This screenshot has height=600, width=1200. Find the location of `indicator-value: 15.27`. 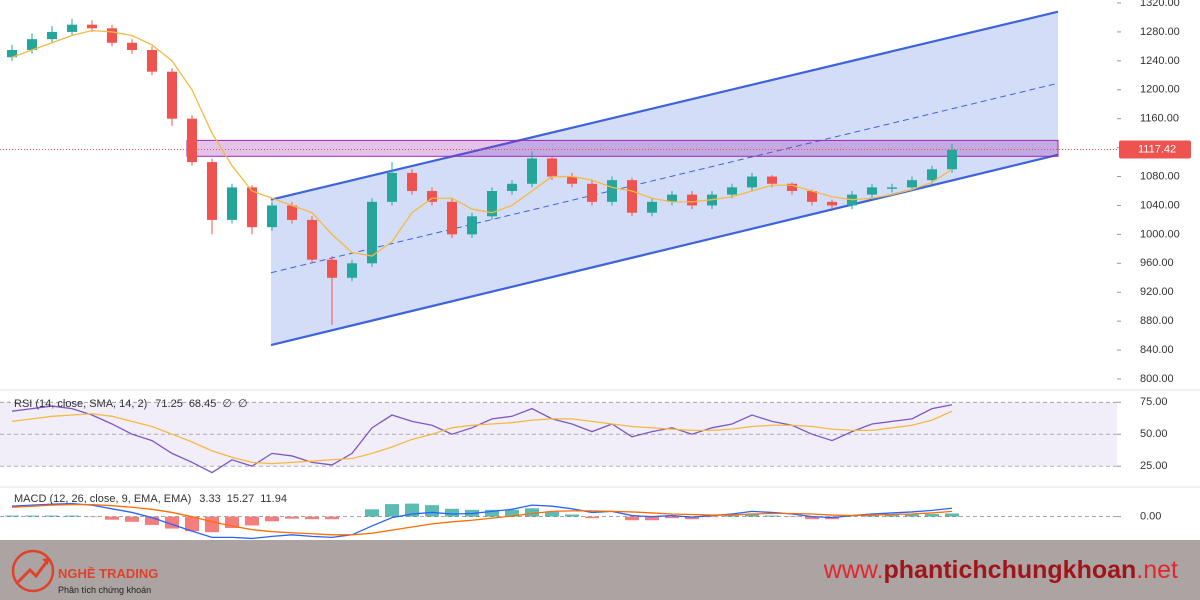

indicator-value: 15.27 is located at coordinates (241, 499).